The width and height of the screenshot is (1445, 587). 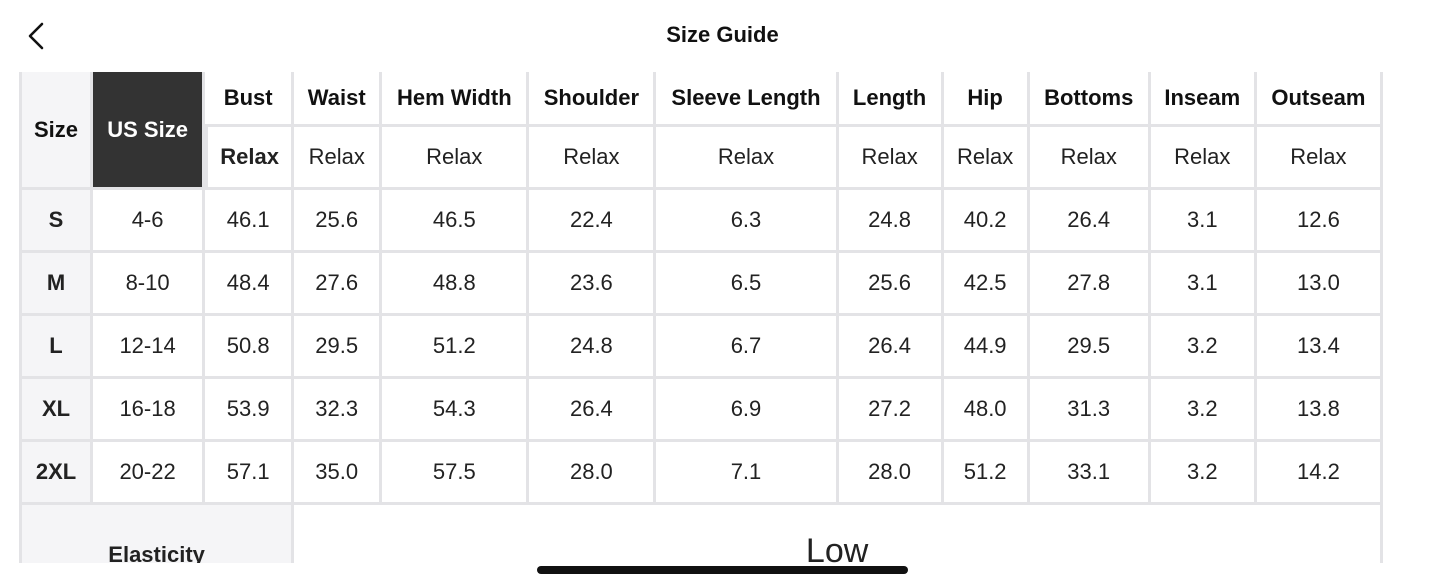 What do you see at coordinates (747, 99) in the screenshot?
I see `column-header-sleeve-length: Sleeve Length` at bounding box center [747, 99].